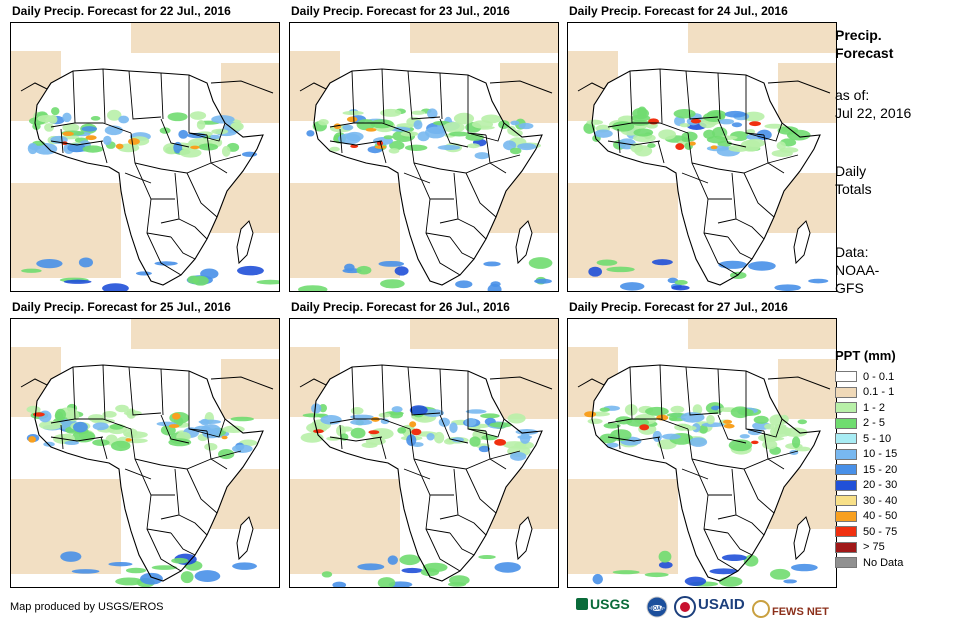  What do you see at coordinates (121, 307) in the screenshot?
I see `panel-title: Daily Precip. Forecast for 25 Jul., 2016` at bounding box center [121, 307].